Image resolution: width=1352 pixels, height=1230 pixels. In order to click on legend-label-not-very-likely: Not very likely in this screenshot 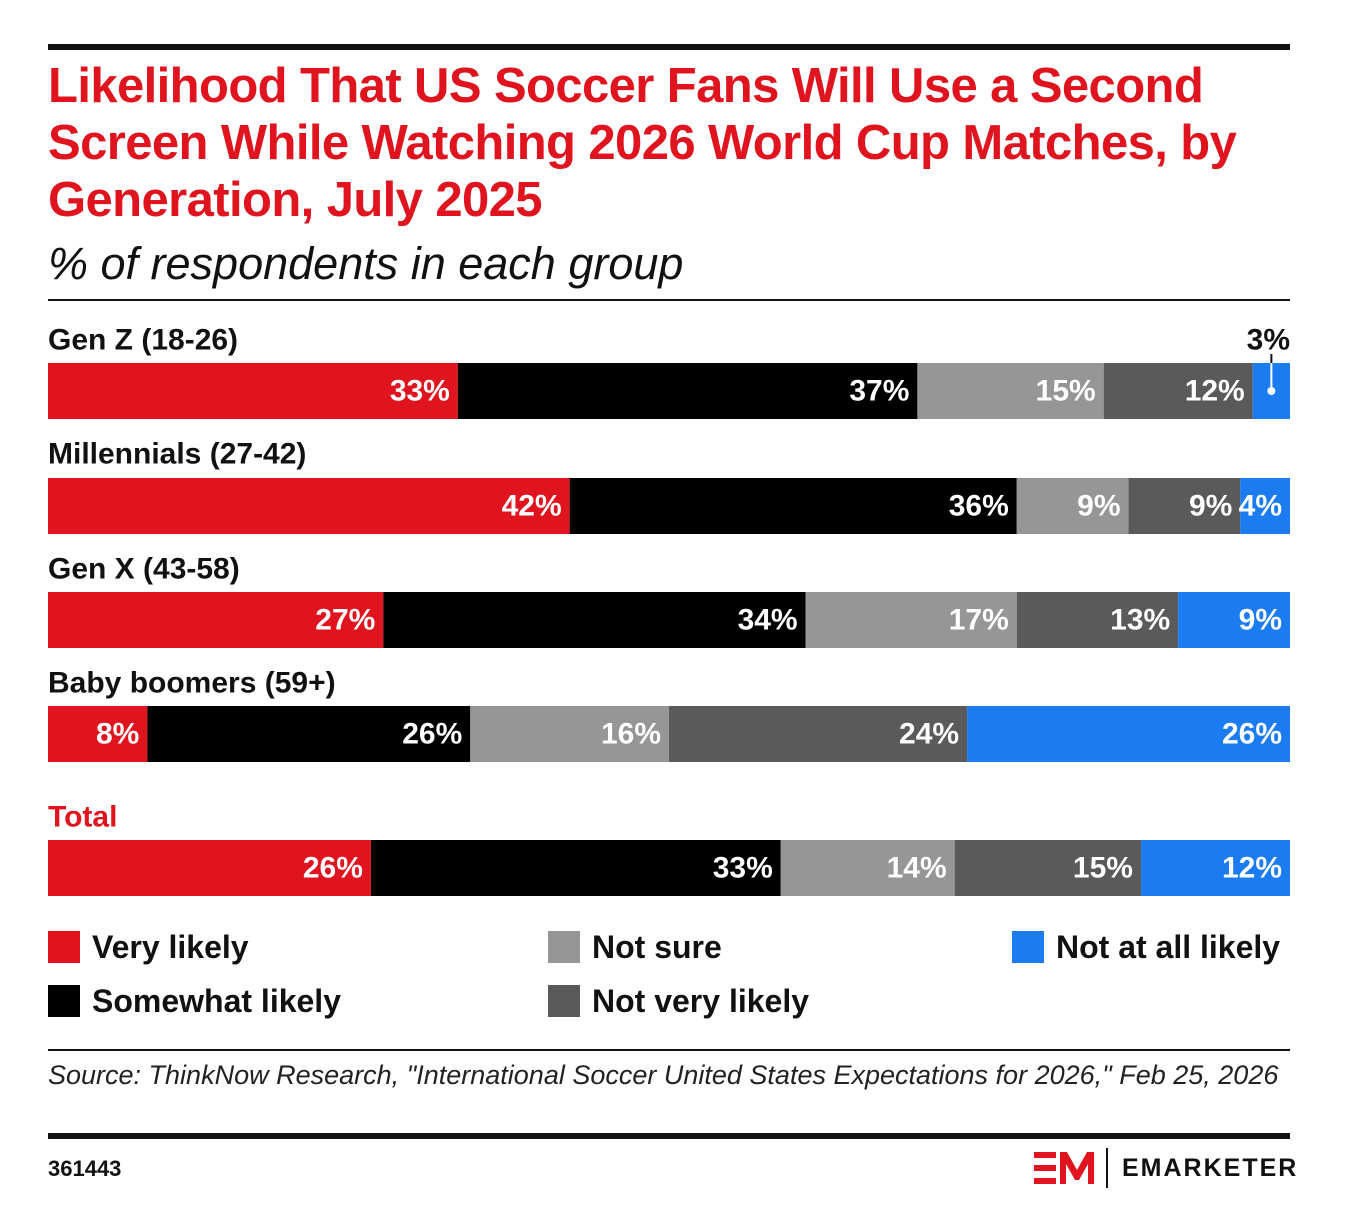, I will do `click(700, 1000)`.